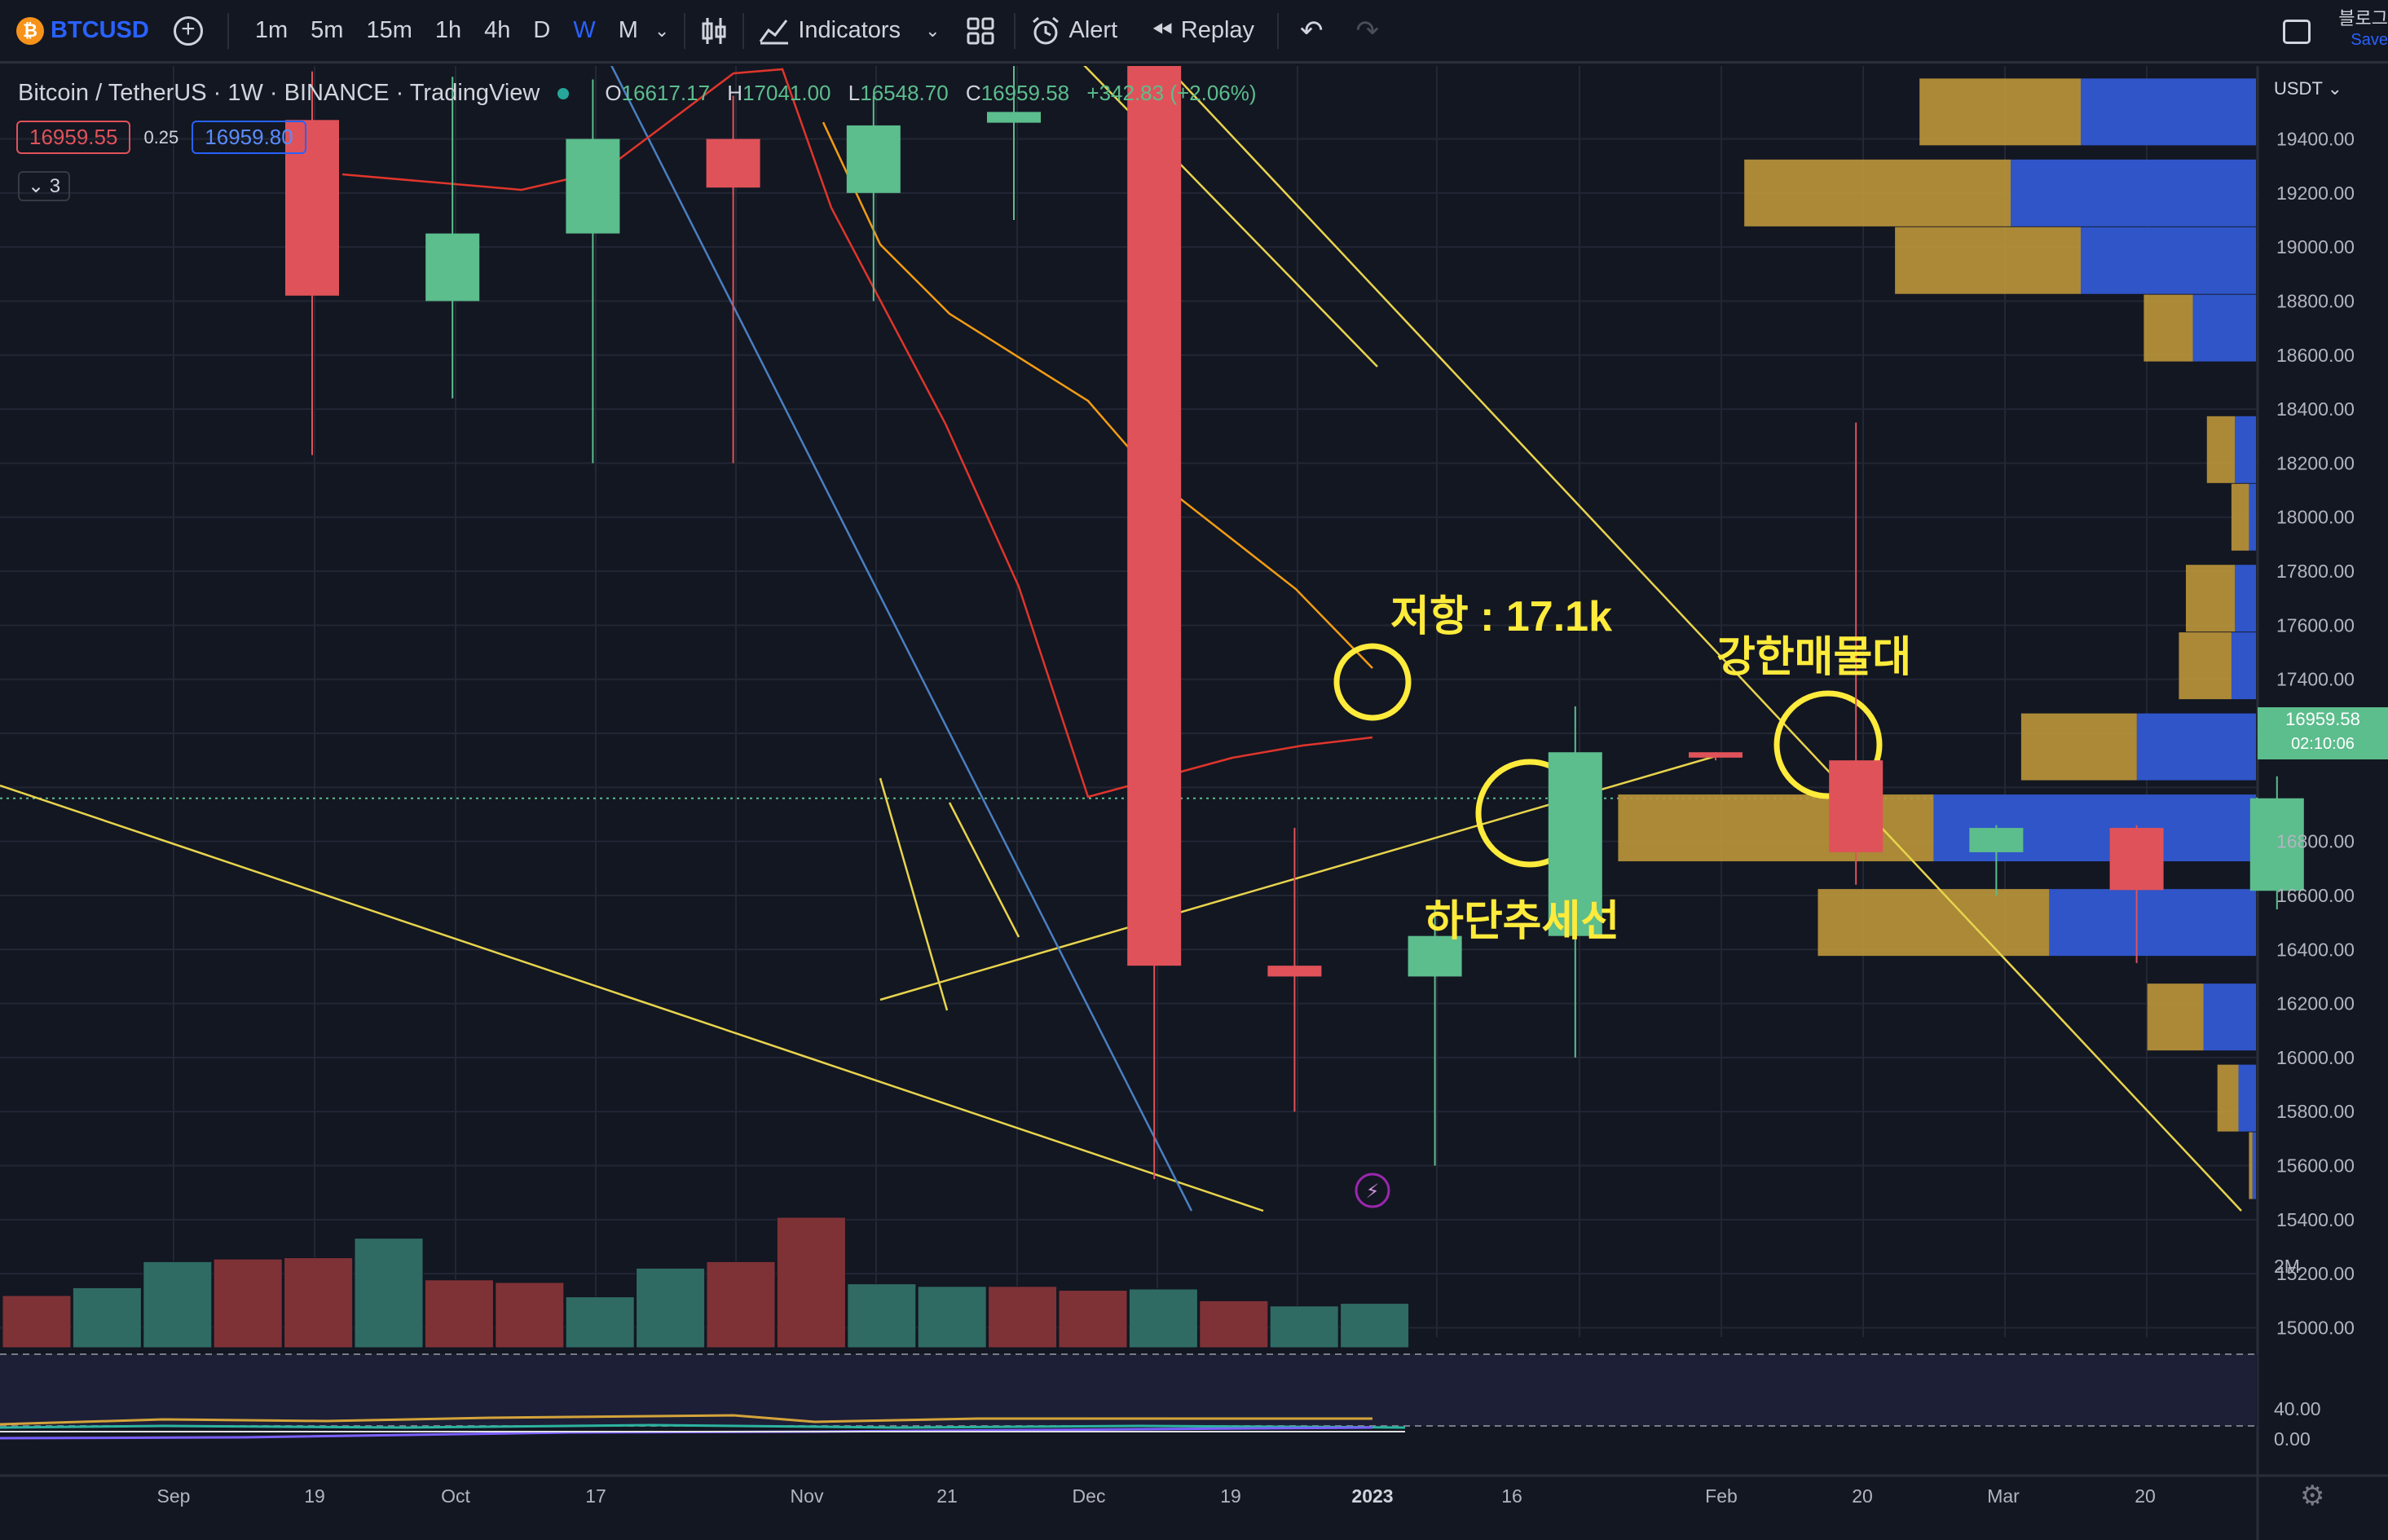 This screenshot has width=2388, height=1540. I want to click on undo-icon: ↶, so click(1312, 30).